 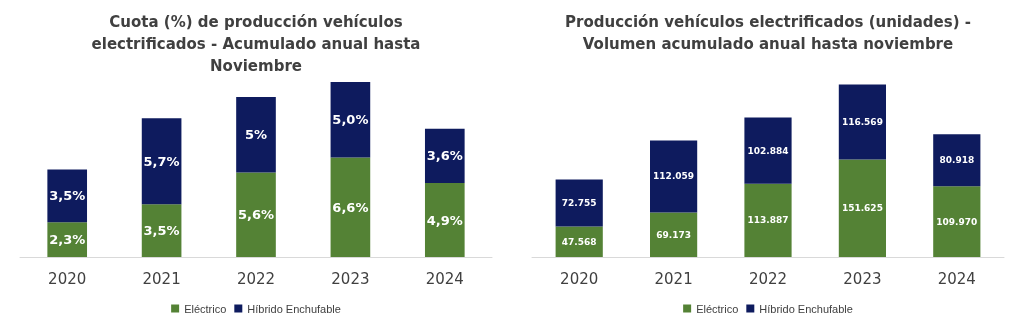 I want to click on data-label: 47.568, so click(x=579, y=241).